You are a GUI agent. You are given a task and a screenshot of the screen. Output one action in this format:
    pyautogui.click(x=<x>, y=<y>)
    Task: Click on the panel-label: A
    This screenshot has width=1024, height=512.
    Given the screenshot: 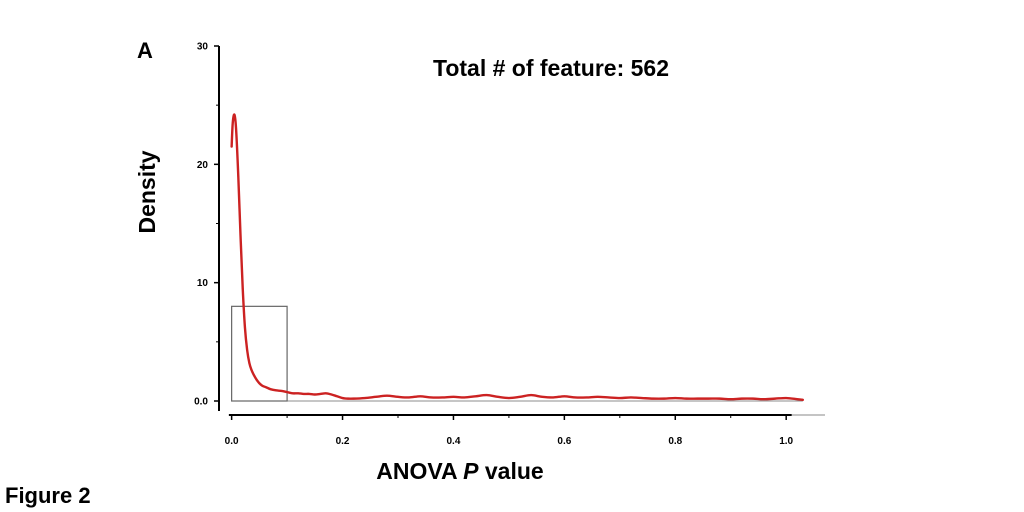 What is the action you would take?
    pyautogui.click(x=145, y=50)
    